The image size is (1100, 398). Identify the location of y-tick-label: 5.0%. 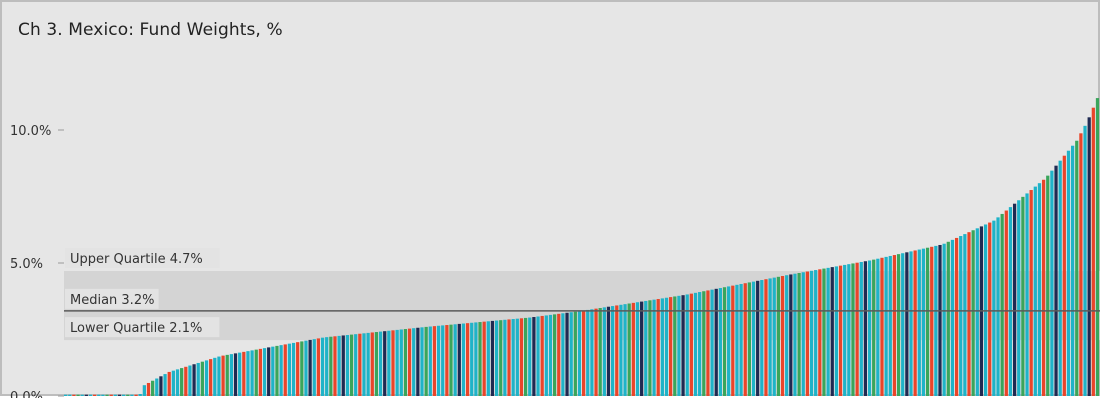
(26, 264).